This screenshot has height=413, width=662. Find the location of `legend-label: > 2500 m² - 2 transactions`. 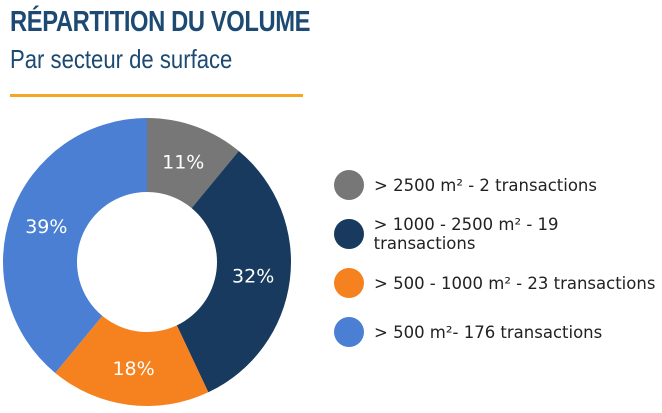

legend-label: > 2500 m² - 2 transactions is located at coordinates (485, 185).